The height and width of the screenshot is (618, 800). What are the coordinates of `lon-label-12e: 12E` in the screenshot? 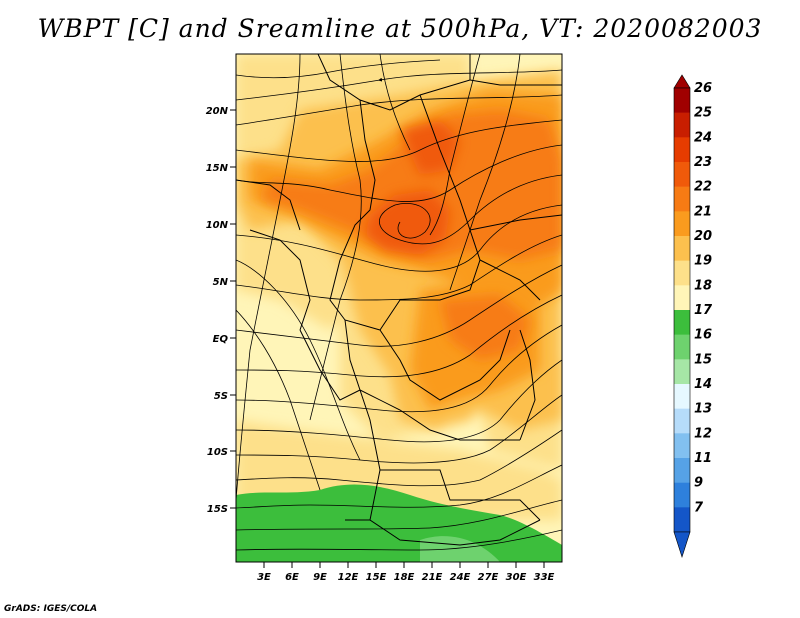 It's located at (348, 577).